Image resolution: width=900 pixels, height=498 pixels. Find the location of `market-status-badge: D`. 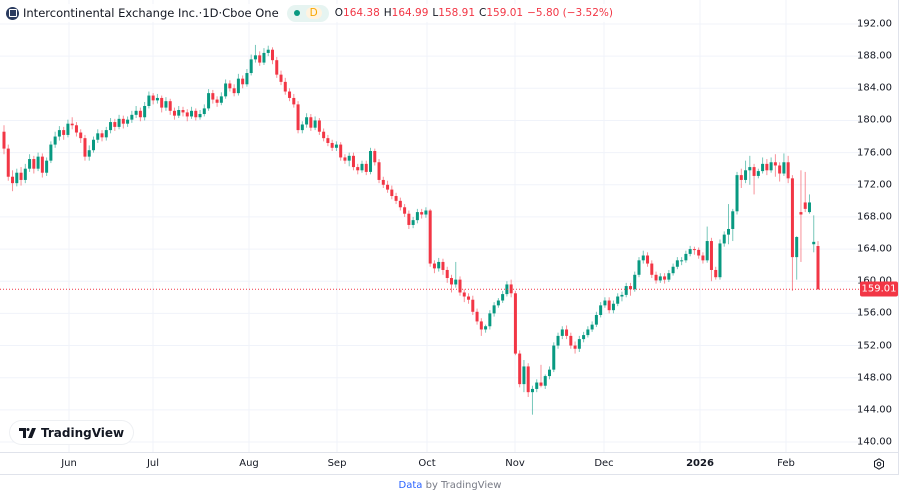

market-status-badge: D is located at coordinates (307, 13).